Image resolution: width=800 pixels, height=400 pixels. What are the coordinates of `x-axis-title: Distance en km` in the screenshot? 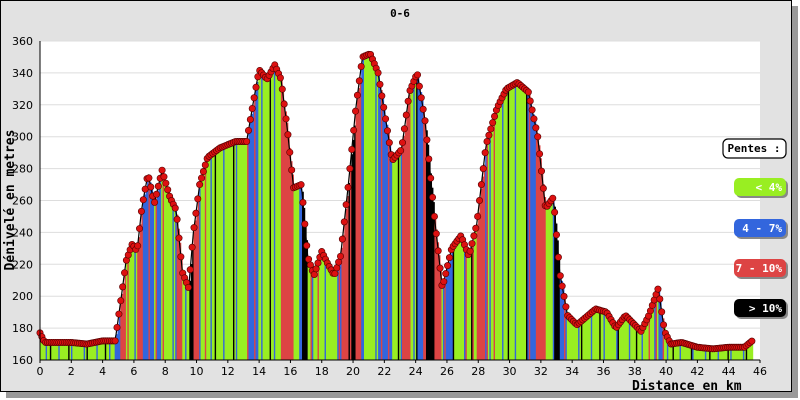 It's located at (687, 386).